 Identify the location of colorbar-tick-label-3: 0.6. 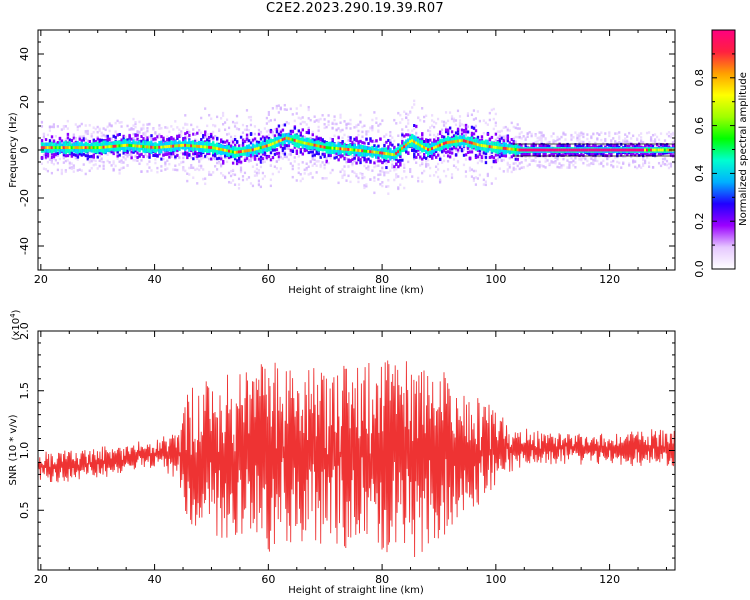
(699, 126).